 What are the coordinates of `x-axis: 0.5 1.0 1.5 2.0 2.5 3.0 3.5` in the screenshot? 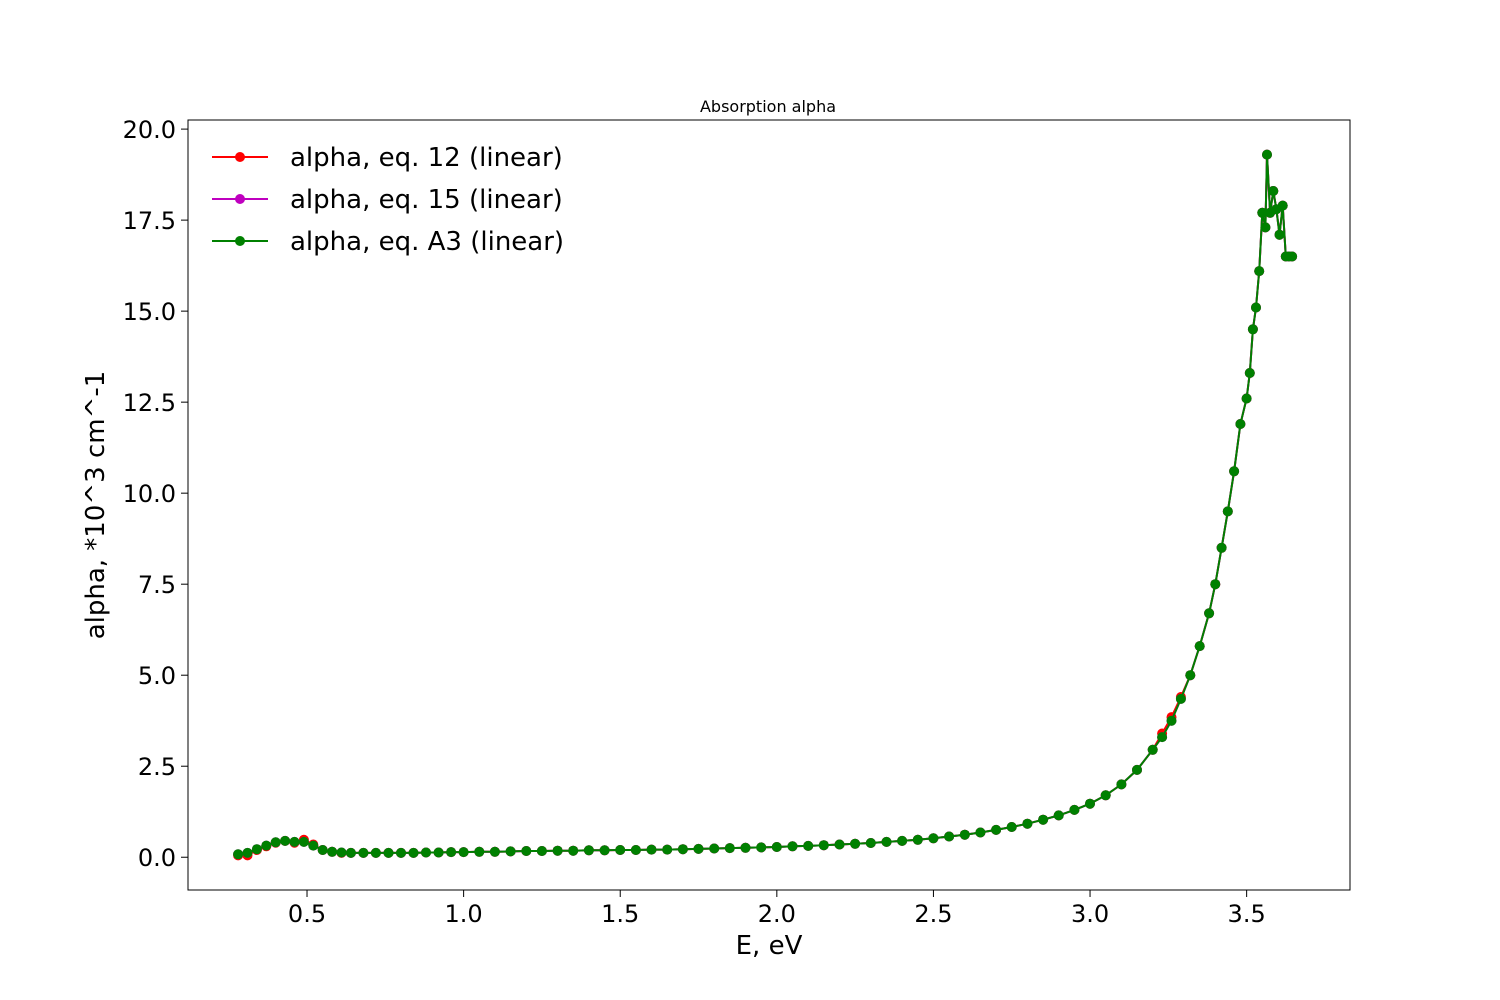 It's located at (777, 909).